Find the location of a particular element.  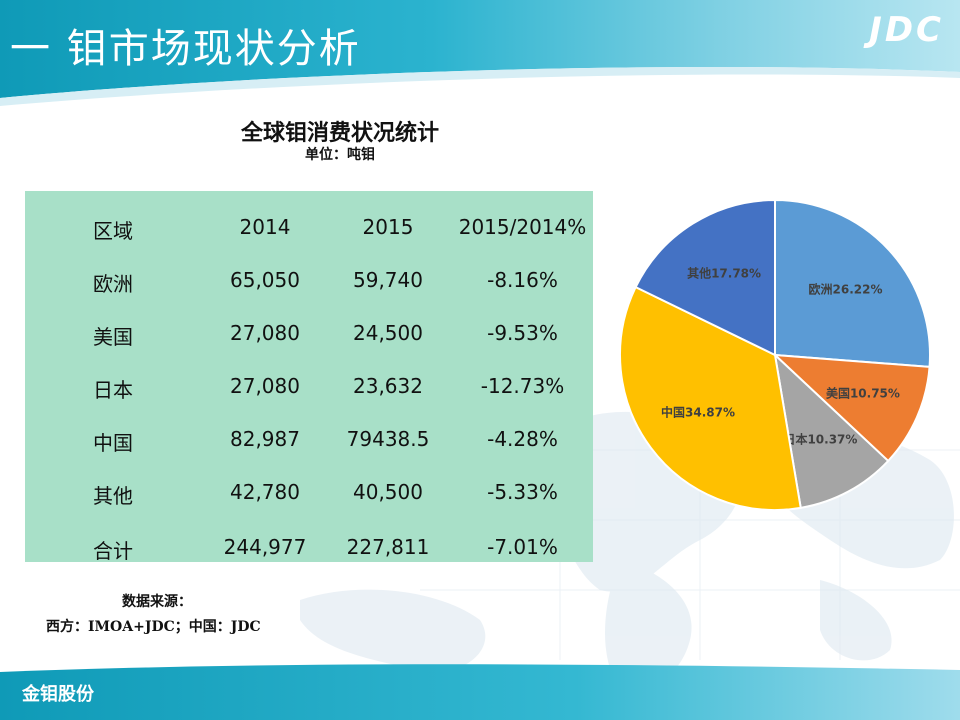

pie-slice-label: 日本10.37% is located at coordinates (820, 439).